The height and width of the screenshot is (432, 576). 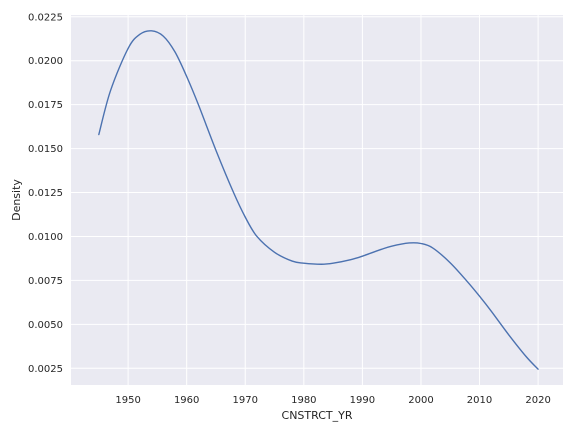 I want to click on y-tick-label: 0.0200, so click(x=45, y=61).